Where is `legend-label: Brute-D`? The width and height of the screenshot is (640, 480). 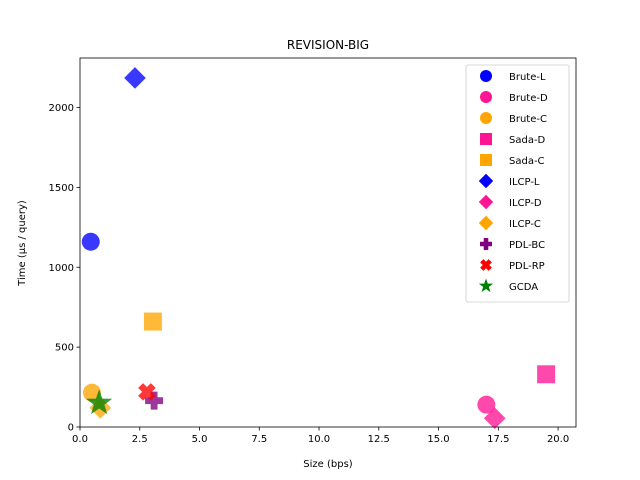
legend-label: Brute-D is located at coordinates (528, 98).